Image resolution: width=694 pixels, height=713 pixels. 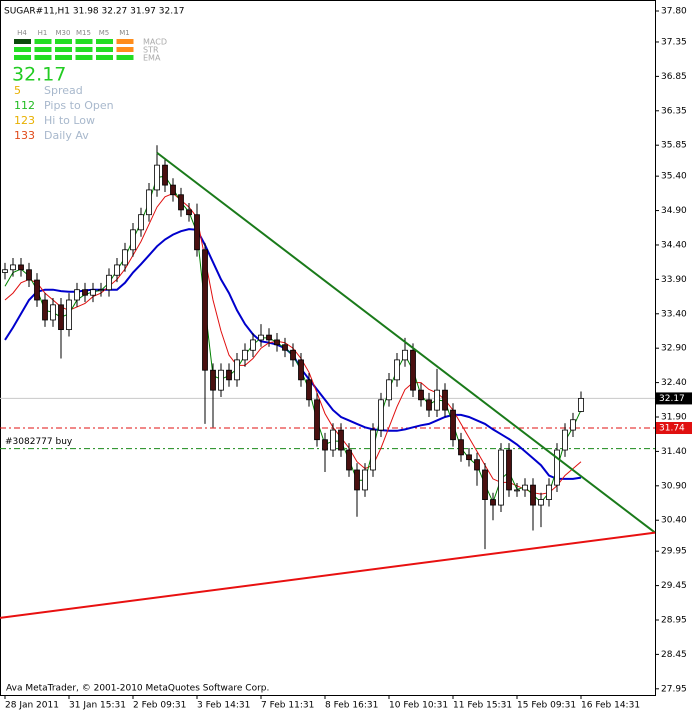 I want to click on signal-name: EMA, so click(x=152, y=58).